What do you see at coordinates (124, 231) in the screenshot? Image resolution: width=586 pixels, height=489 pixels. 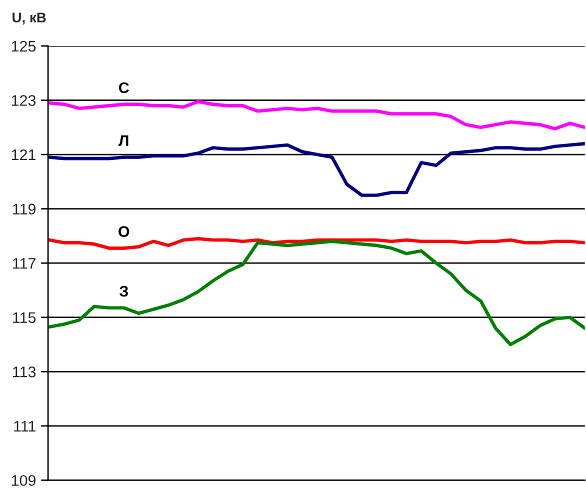 I see `series-label: О` at bounding box center [124, 231].